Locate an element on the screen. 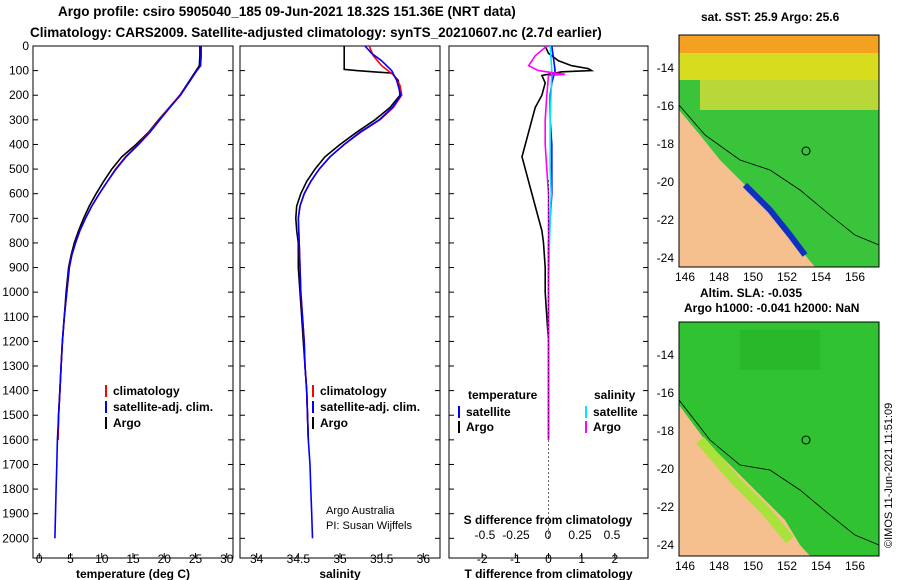  sla-map-axes: 146 148 150 152 154 156 -14 -16 -18 -20 -22 -24 is located at coordinates (761, 460).